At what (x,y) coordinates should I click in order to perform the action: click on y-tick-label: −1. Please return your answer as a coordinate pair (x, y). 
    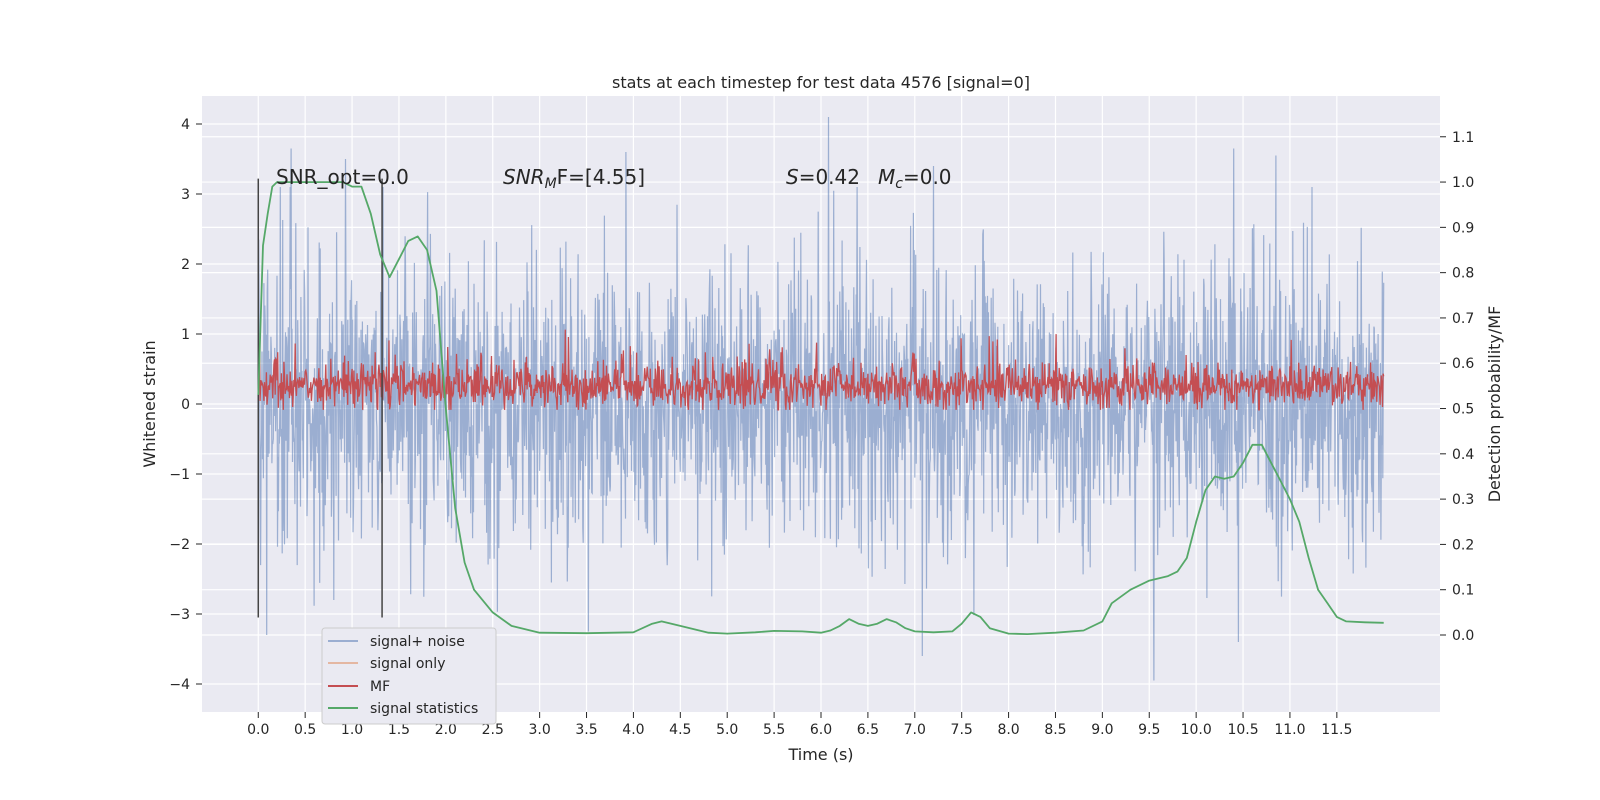
    Looking at the image, I should click on (179, 475).